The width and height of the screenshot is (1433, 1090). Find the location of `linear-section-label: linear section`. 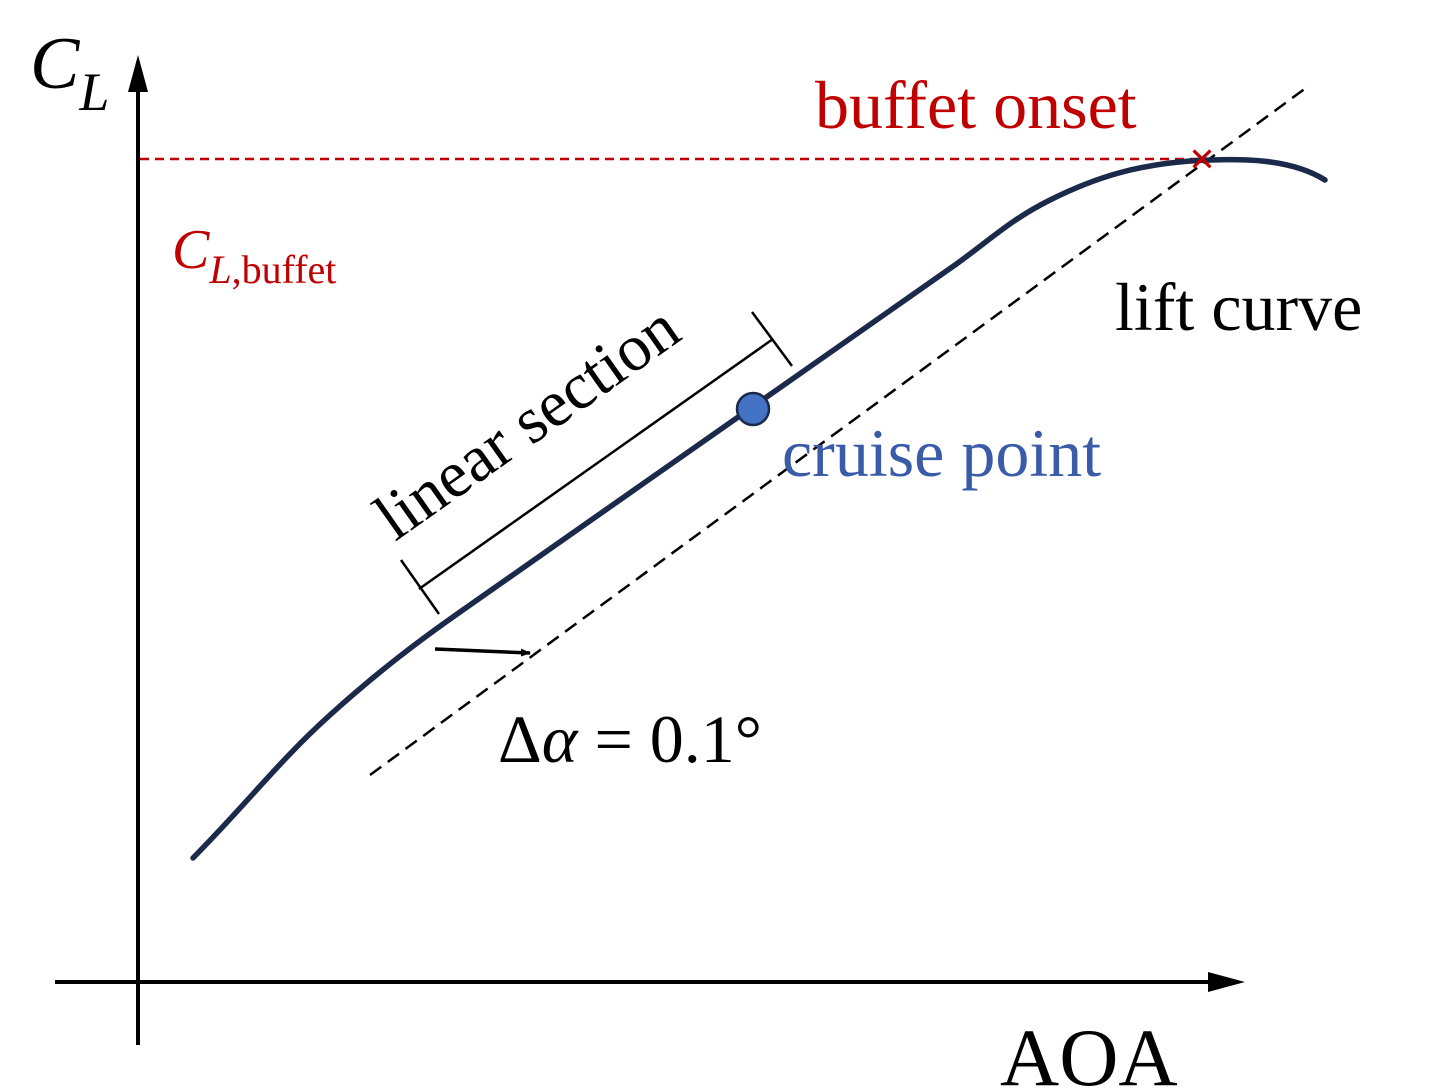

linear-section-label: linear section is located at coordinates (527, 423).